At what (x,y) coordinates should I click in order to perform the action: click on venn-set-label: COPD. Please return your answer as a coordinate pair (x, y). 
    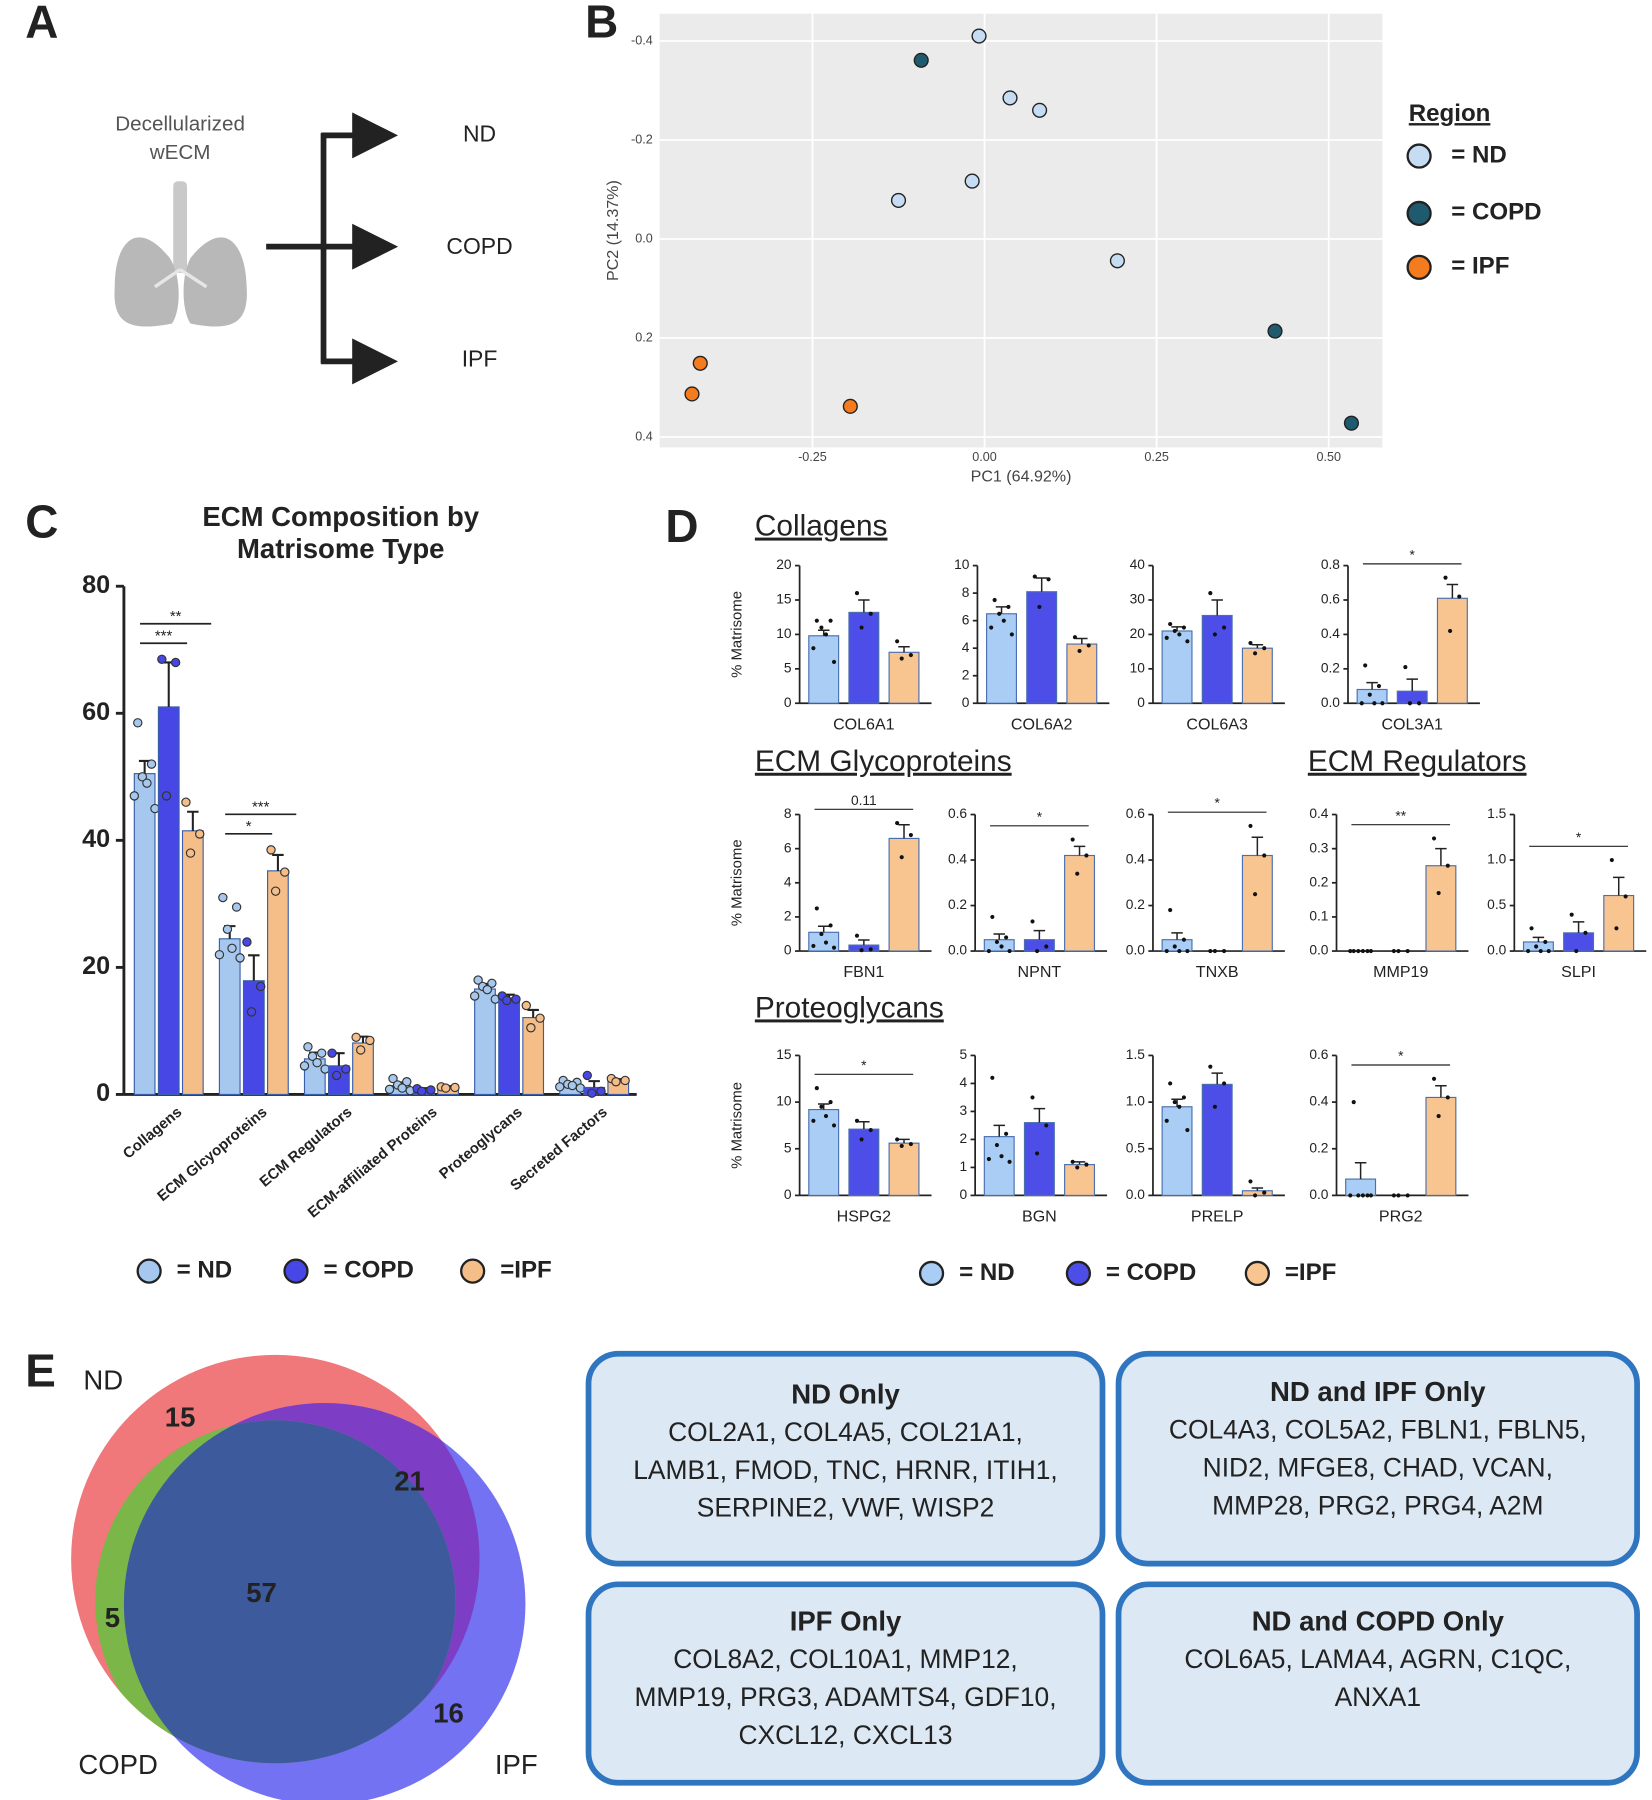
    Looking at the image, I should click on (118, 1764).